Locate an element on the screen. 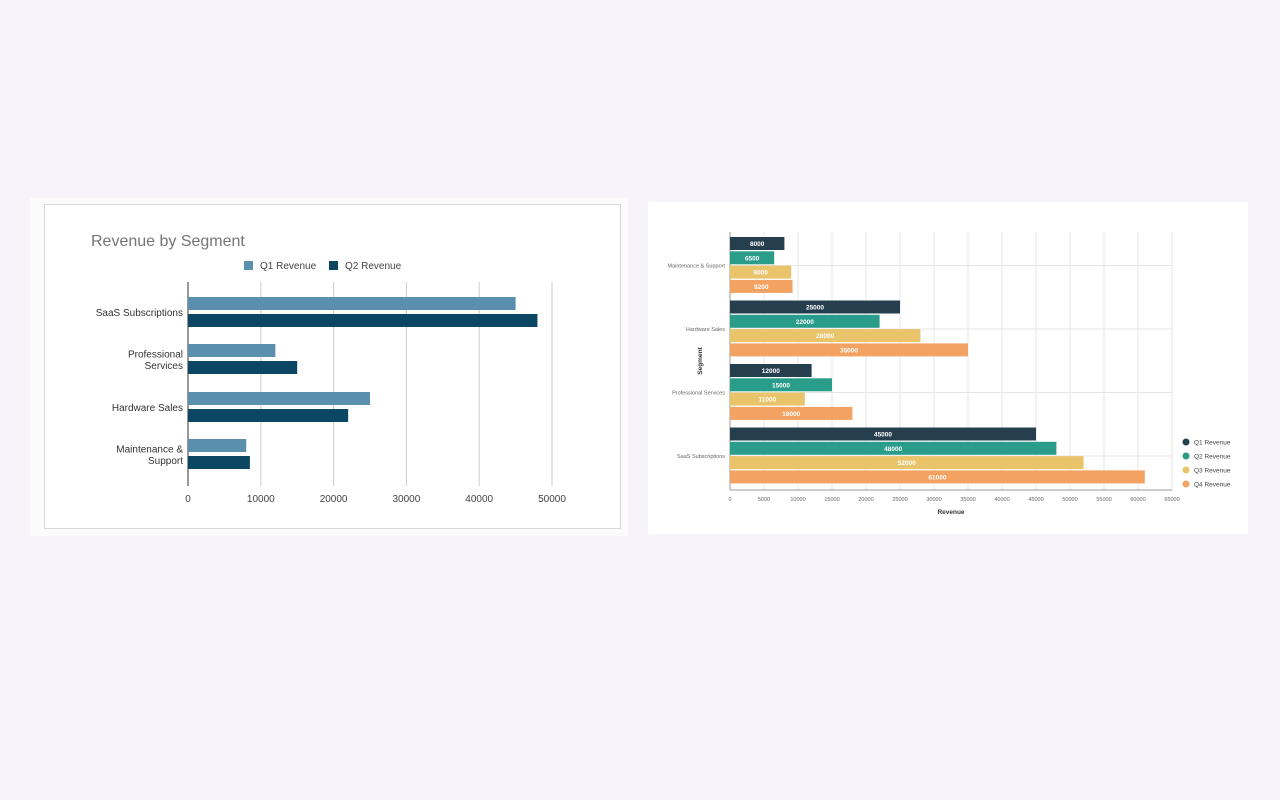 This screenshot has height=800, width=1280. category-label: Services is located at coordinates (164, 366).